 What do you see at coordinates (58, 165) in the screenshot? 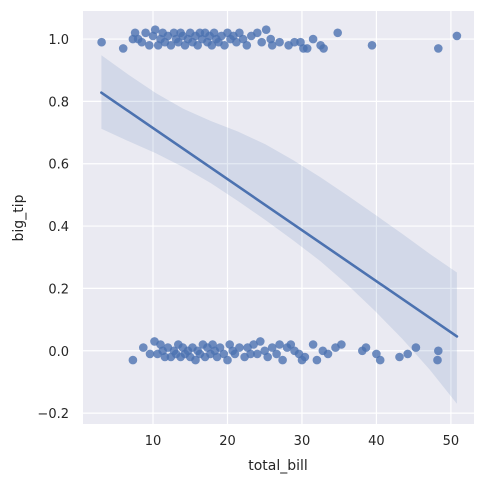
I see `y-tick-label: 0.6` at bounding box center [58, 165].